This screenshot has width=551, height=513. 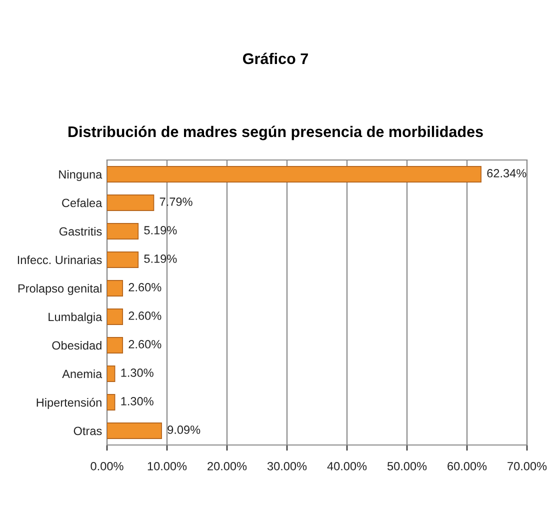 What do you see at coordinates (347, 466) in the screenshot?
I see `x-tick-label: 40.00%` at bounding box center [347, 466].